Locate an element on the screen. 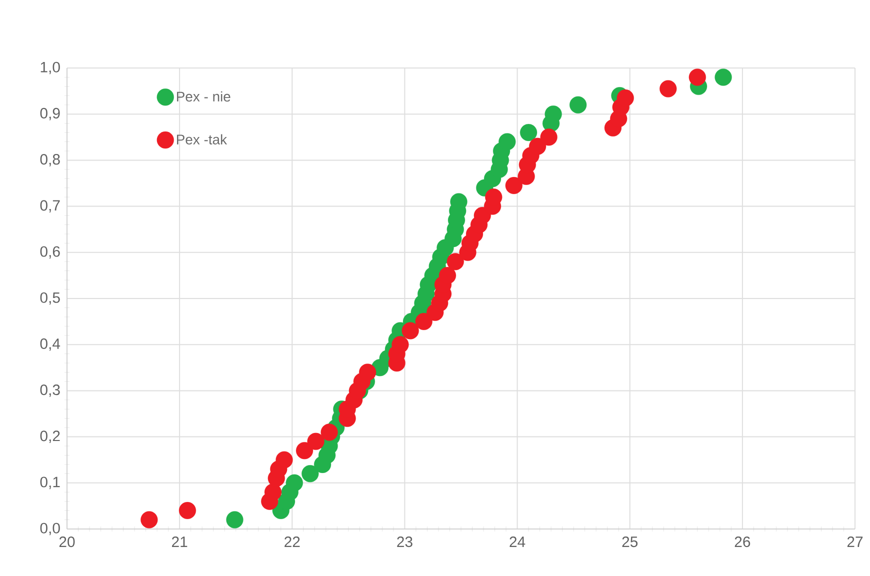 This screenshot has height=576, width=870. x-tick-label: 27 is located at coordinates (855, 541).